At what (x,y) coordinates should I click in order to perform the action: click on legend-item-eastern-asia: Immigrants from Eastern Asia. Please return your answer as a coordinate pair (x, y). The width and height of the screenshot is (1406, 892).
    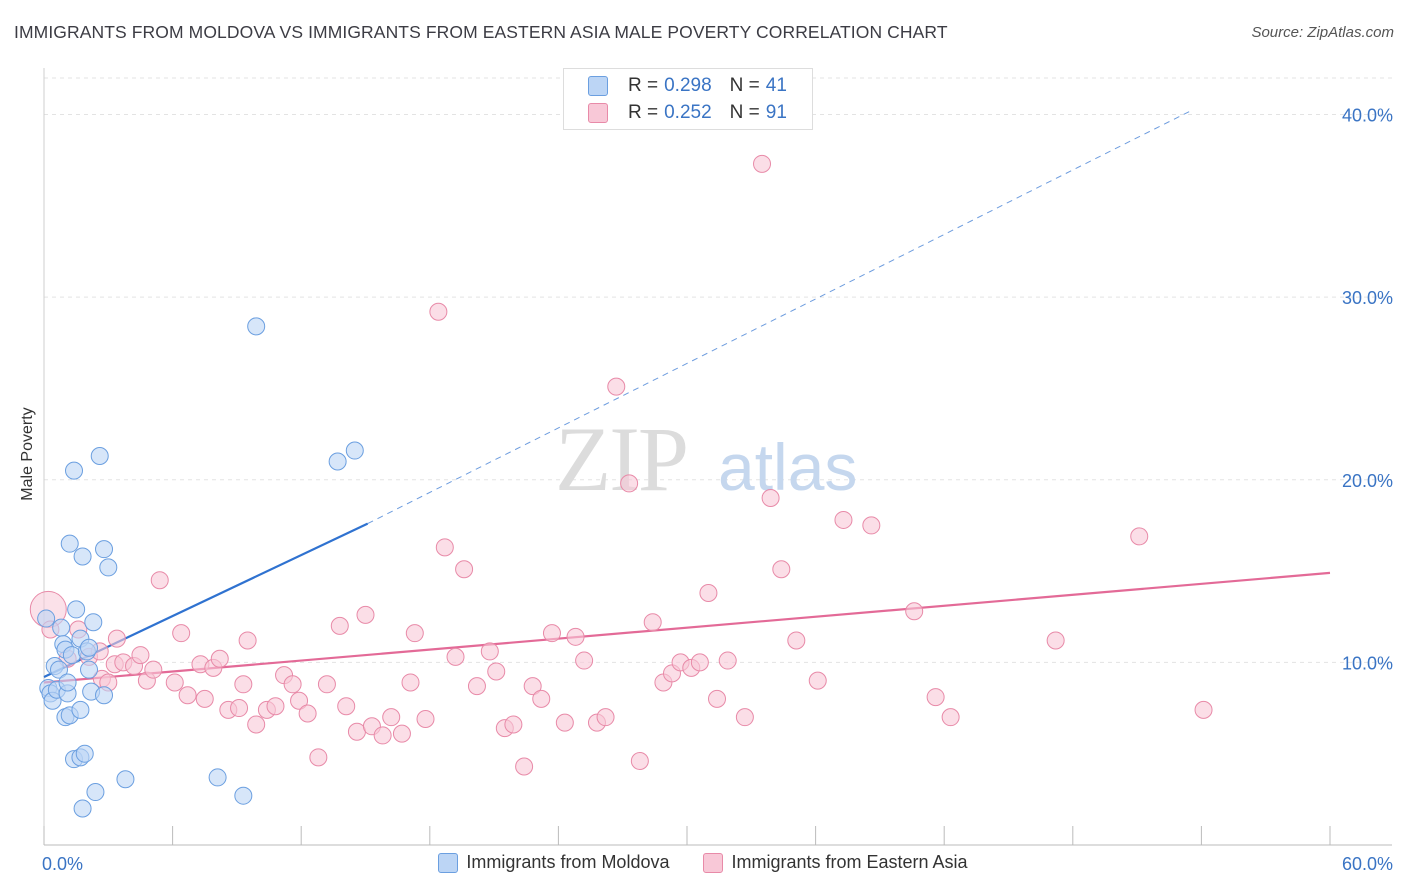
    Looking at the image, I should click on (835, 862).